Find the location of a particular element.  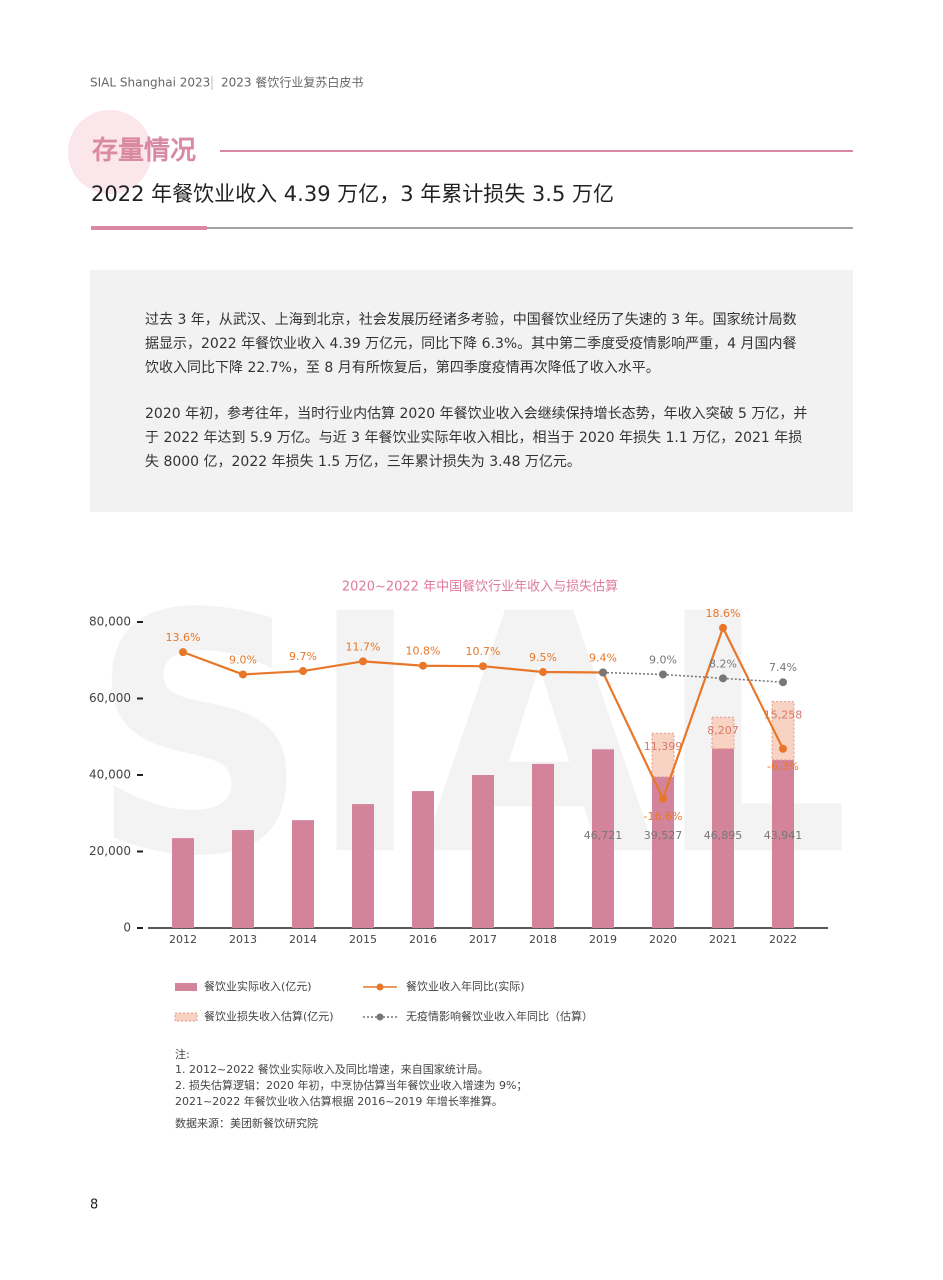

notes-label: 注: is located at coordinates (182, 1054).